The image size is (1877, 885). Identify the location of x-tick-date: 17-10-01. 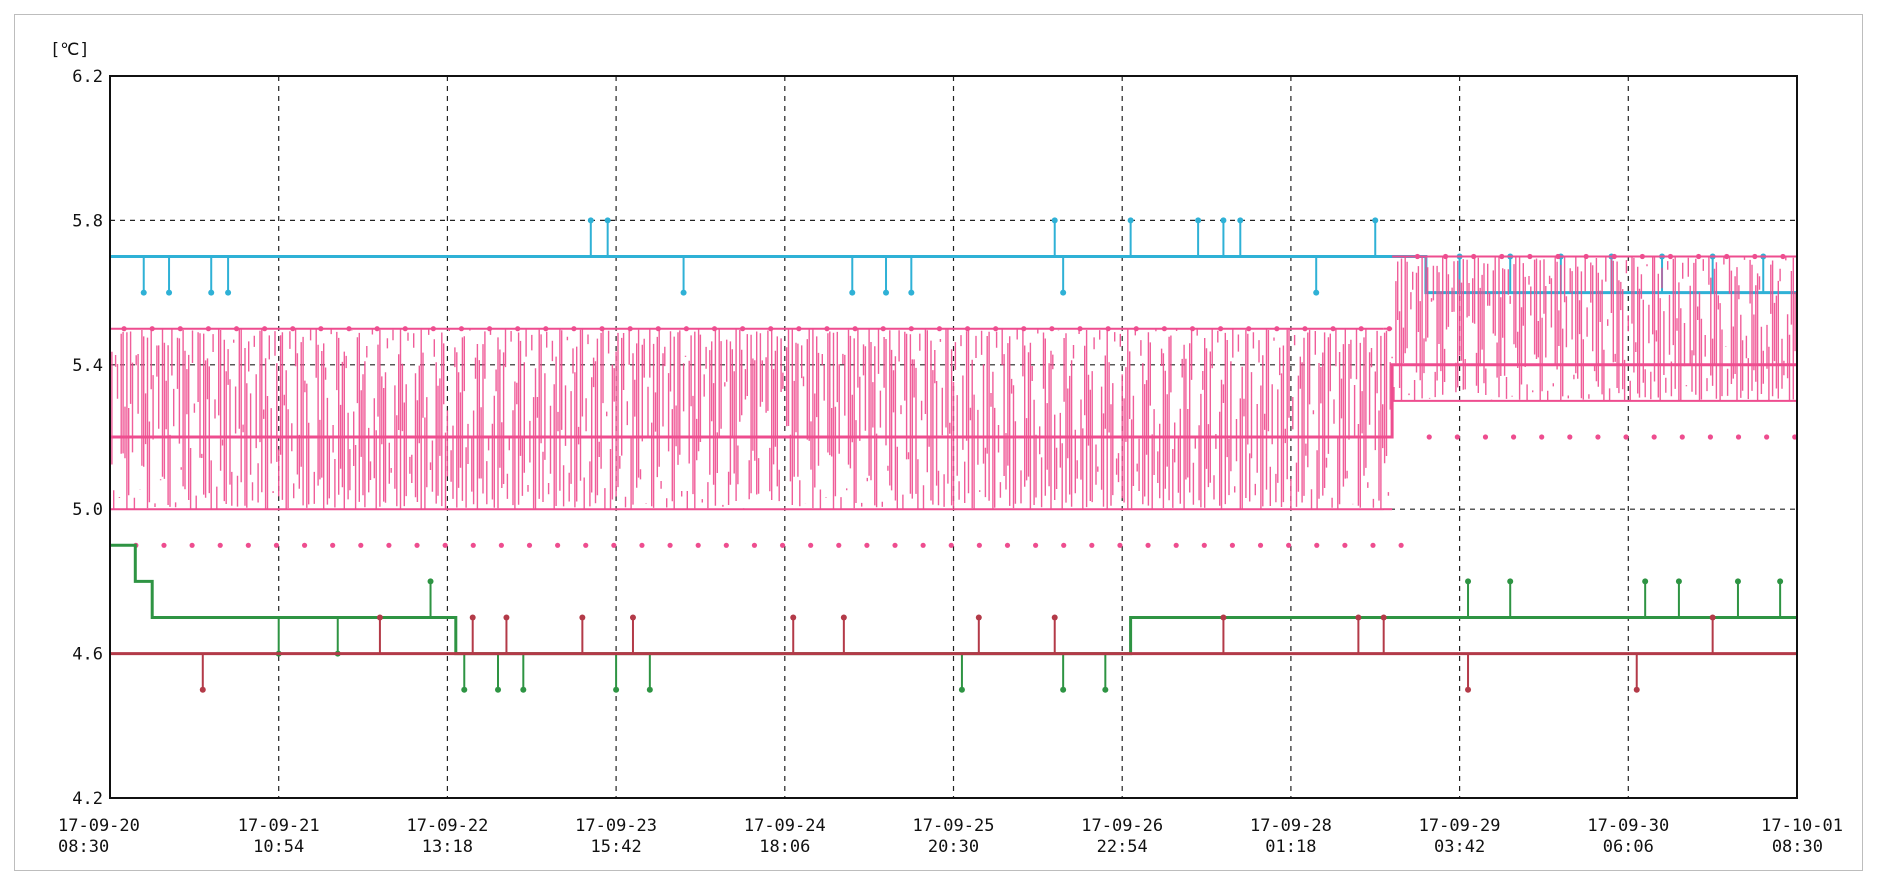
(1802, 826).